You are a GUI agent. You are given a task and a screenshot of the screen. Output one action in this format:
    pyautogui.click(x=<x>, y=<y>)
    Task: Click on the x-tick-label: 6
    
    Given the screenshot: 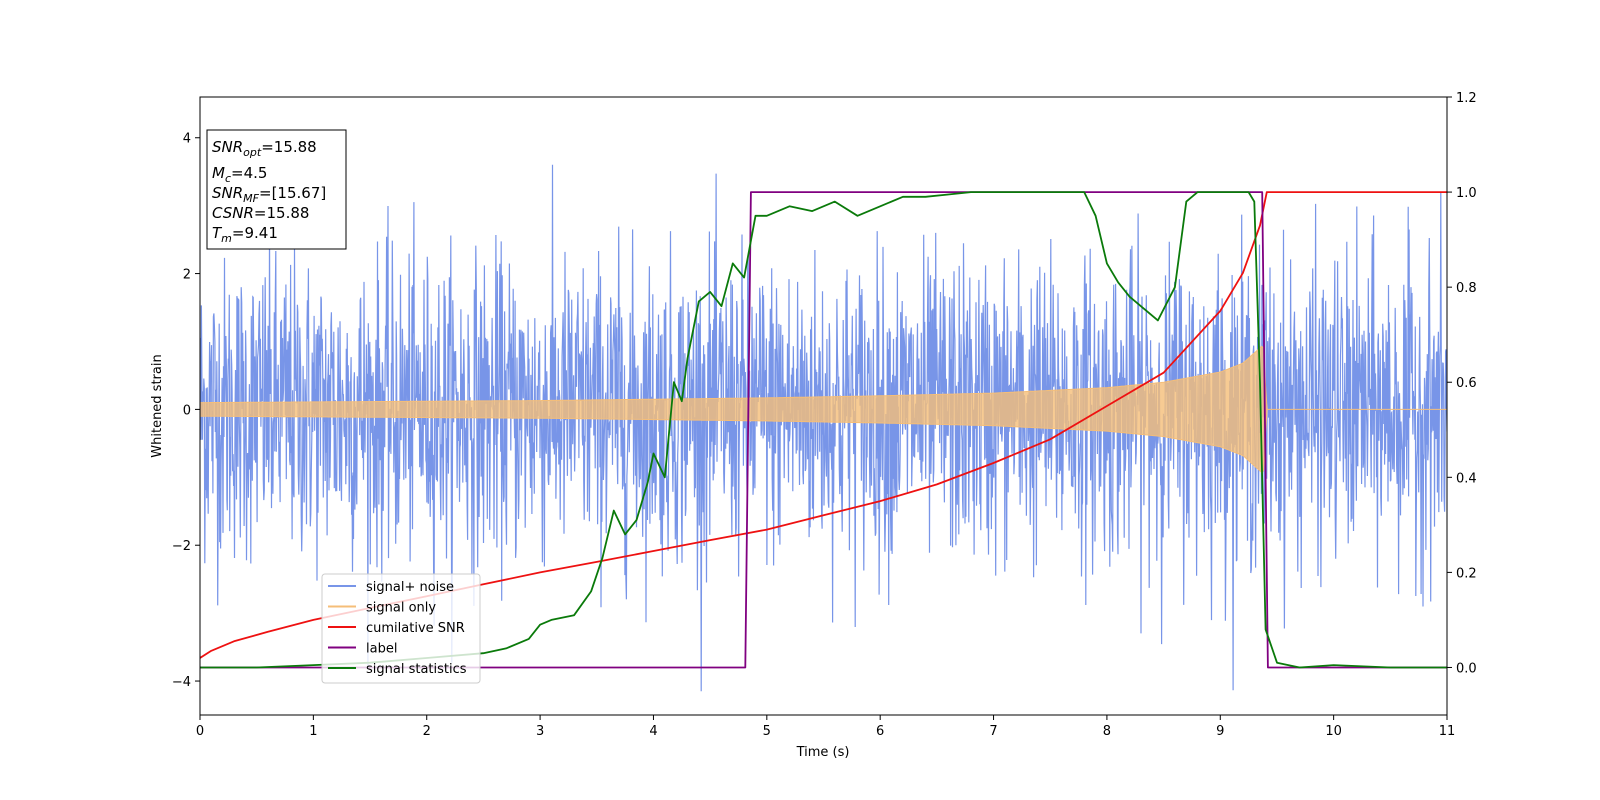 What is the action you would take?
    pyautogui.click(x=880, y=731)
    